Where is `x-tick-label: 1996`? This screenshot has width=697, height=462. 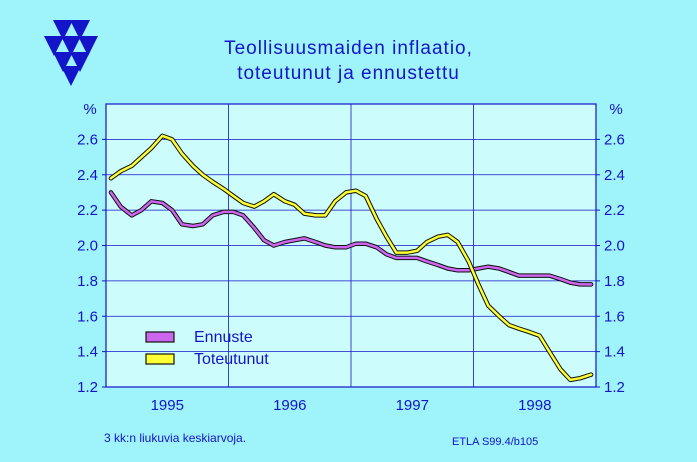 x-tick-label: 1996 is located at coordinates (289, 405).